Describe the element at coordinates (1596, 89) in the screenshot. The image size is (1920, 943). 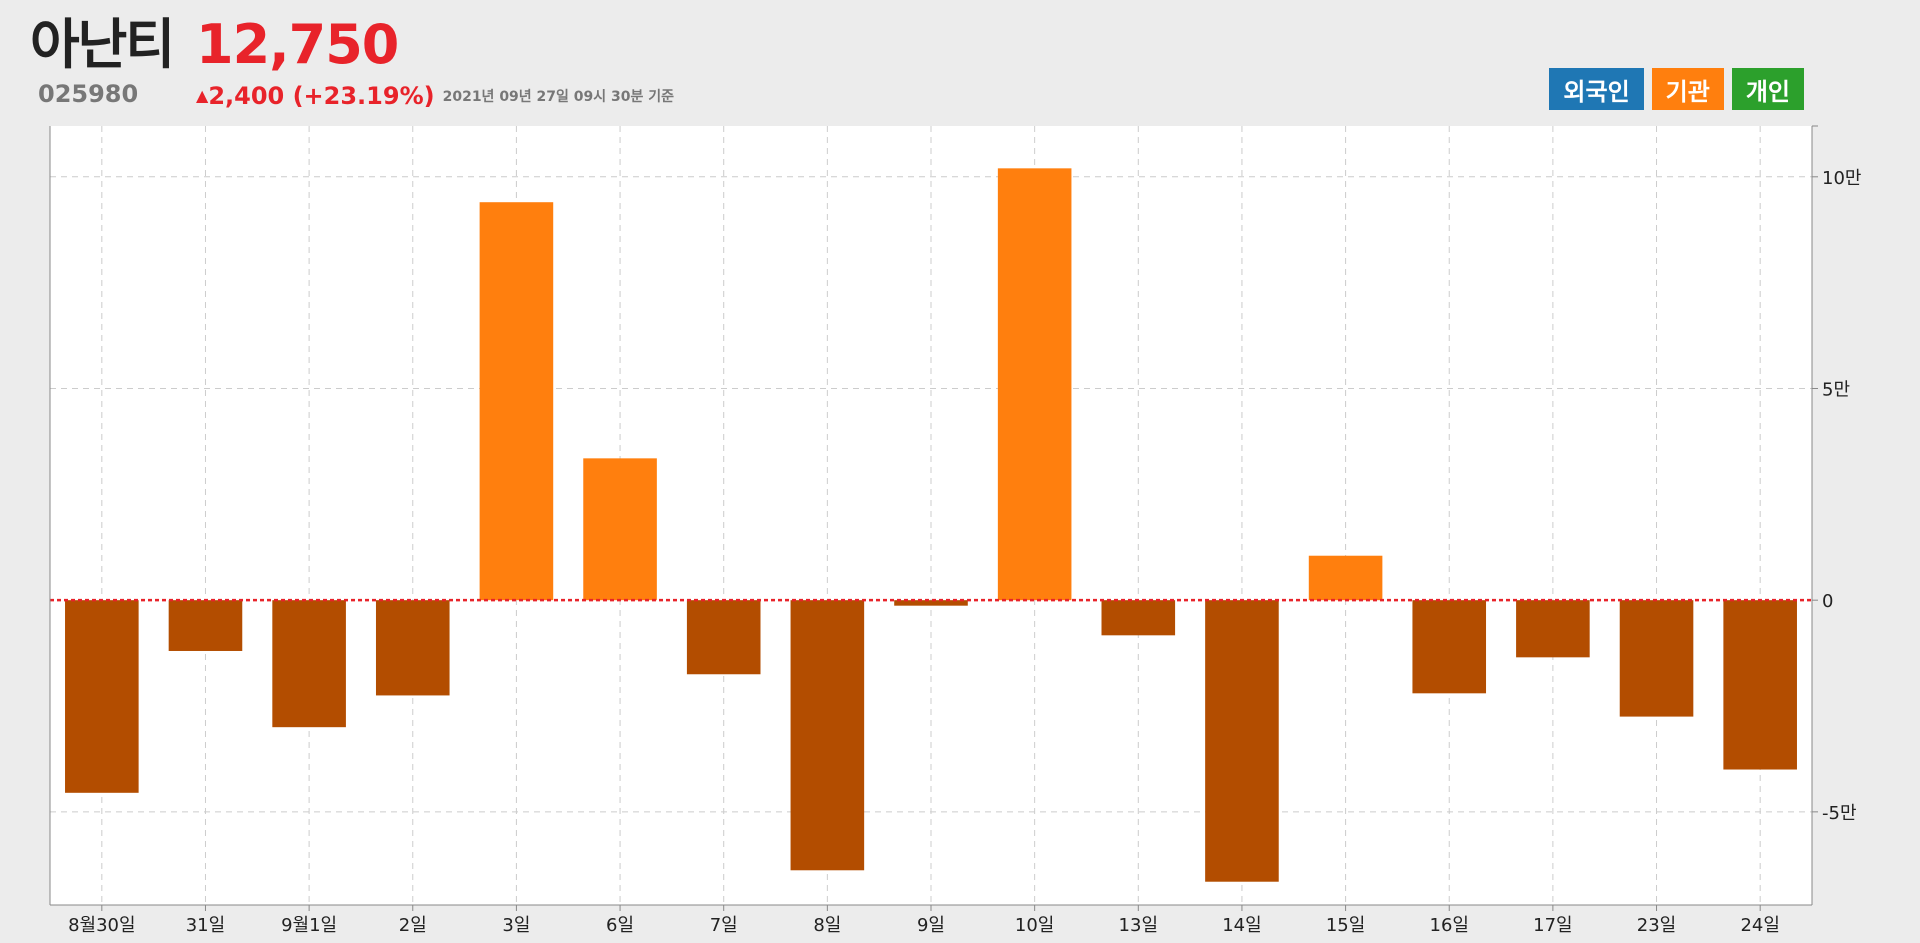
I see `legend-foreign-button: 외국인` at that location.